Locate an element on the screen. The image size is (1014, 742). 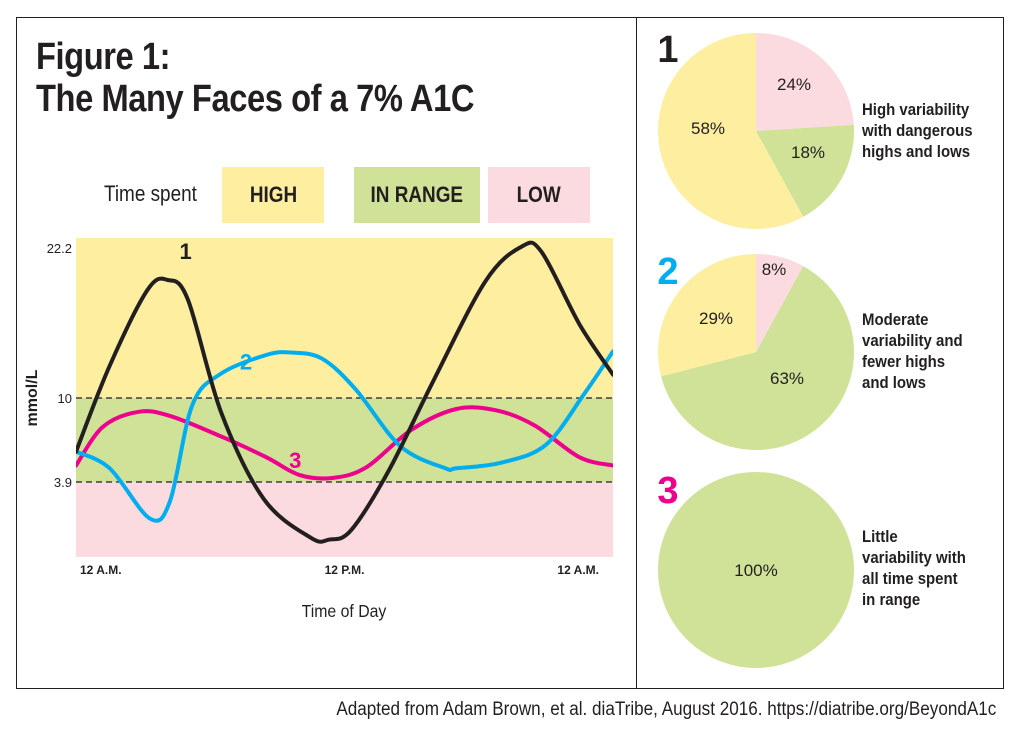
series-label-3: 3 is located at coordinates (295, 460).